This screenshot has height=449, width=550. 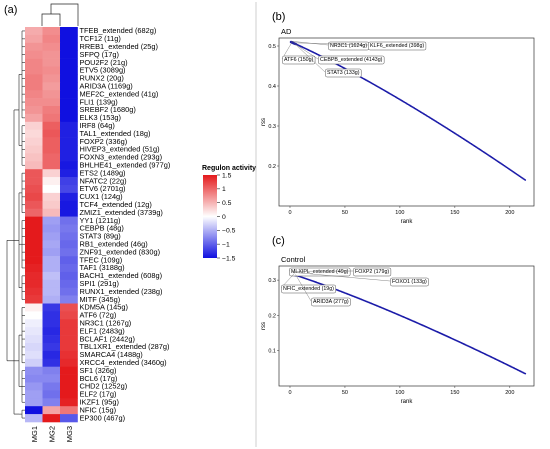 What do you see at coordinates (103, 417) in the screenshot?
I see `heatmap-row-label: EP300 (467g)` at bounding box center [103, 417].